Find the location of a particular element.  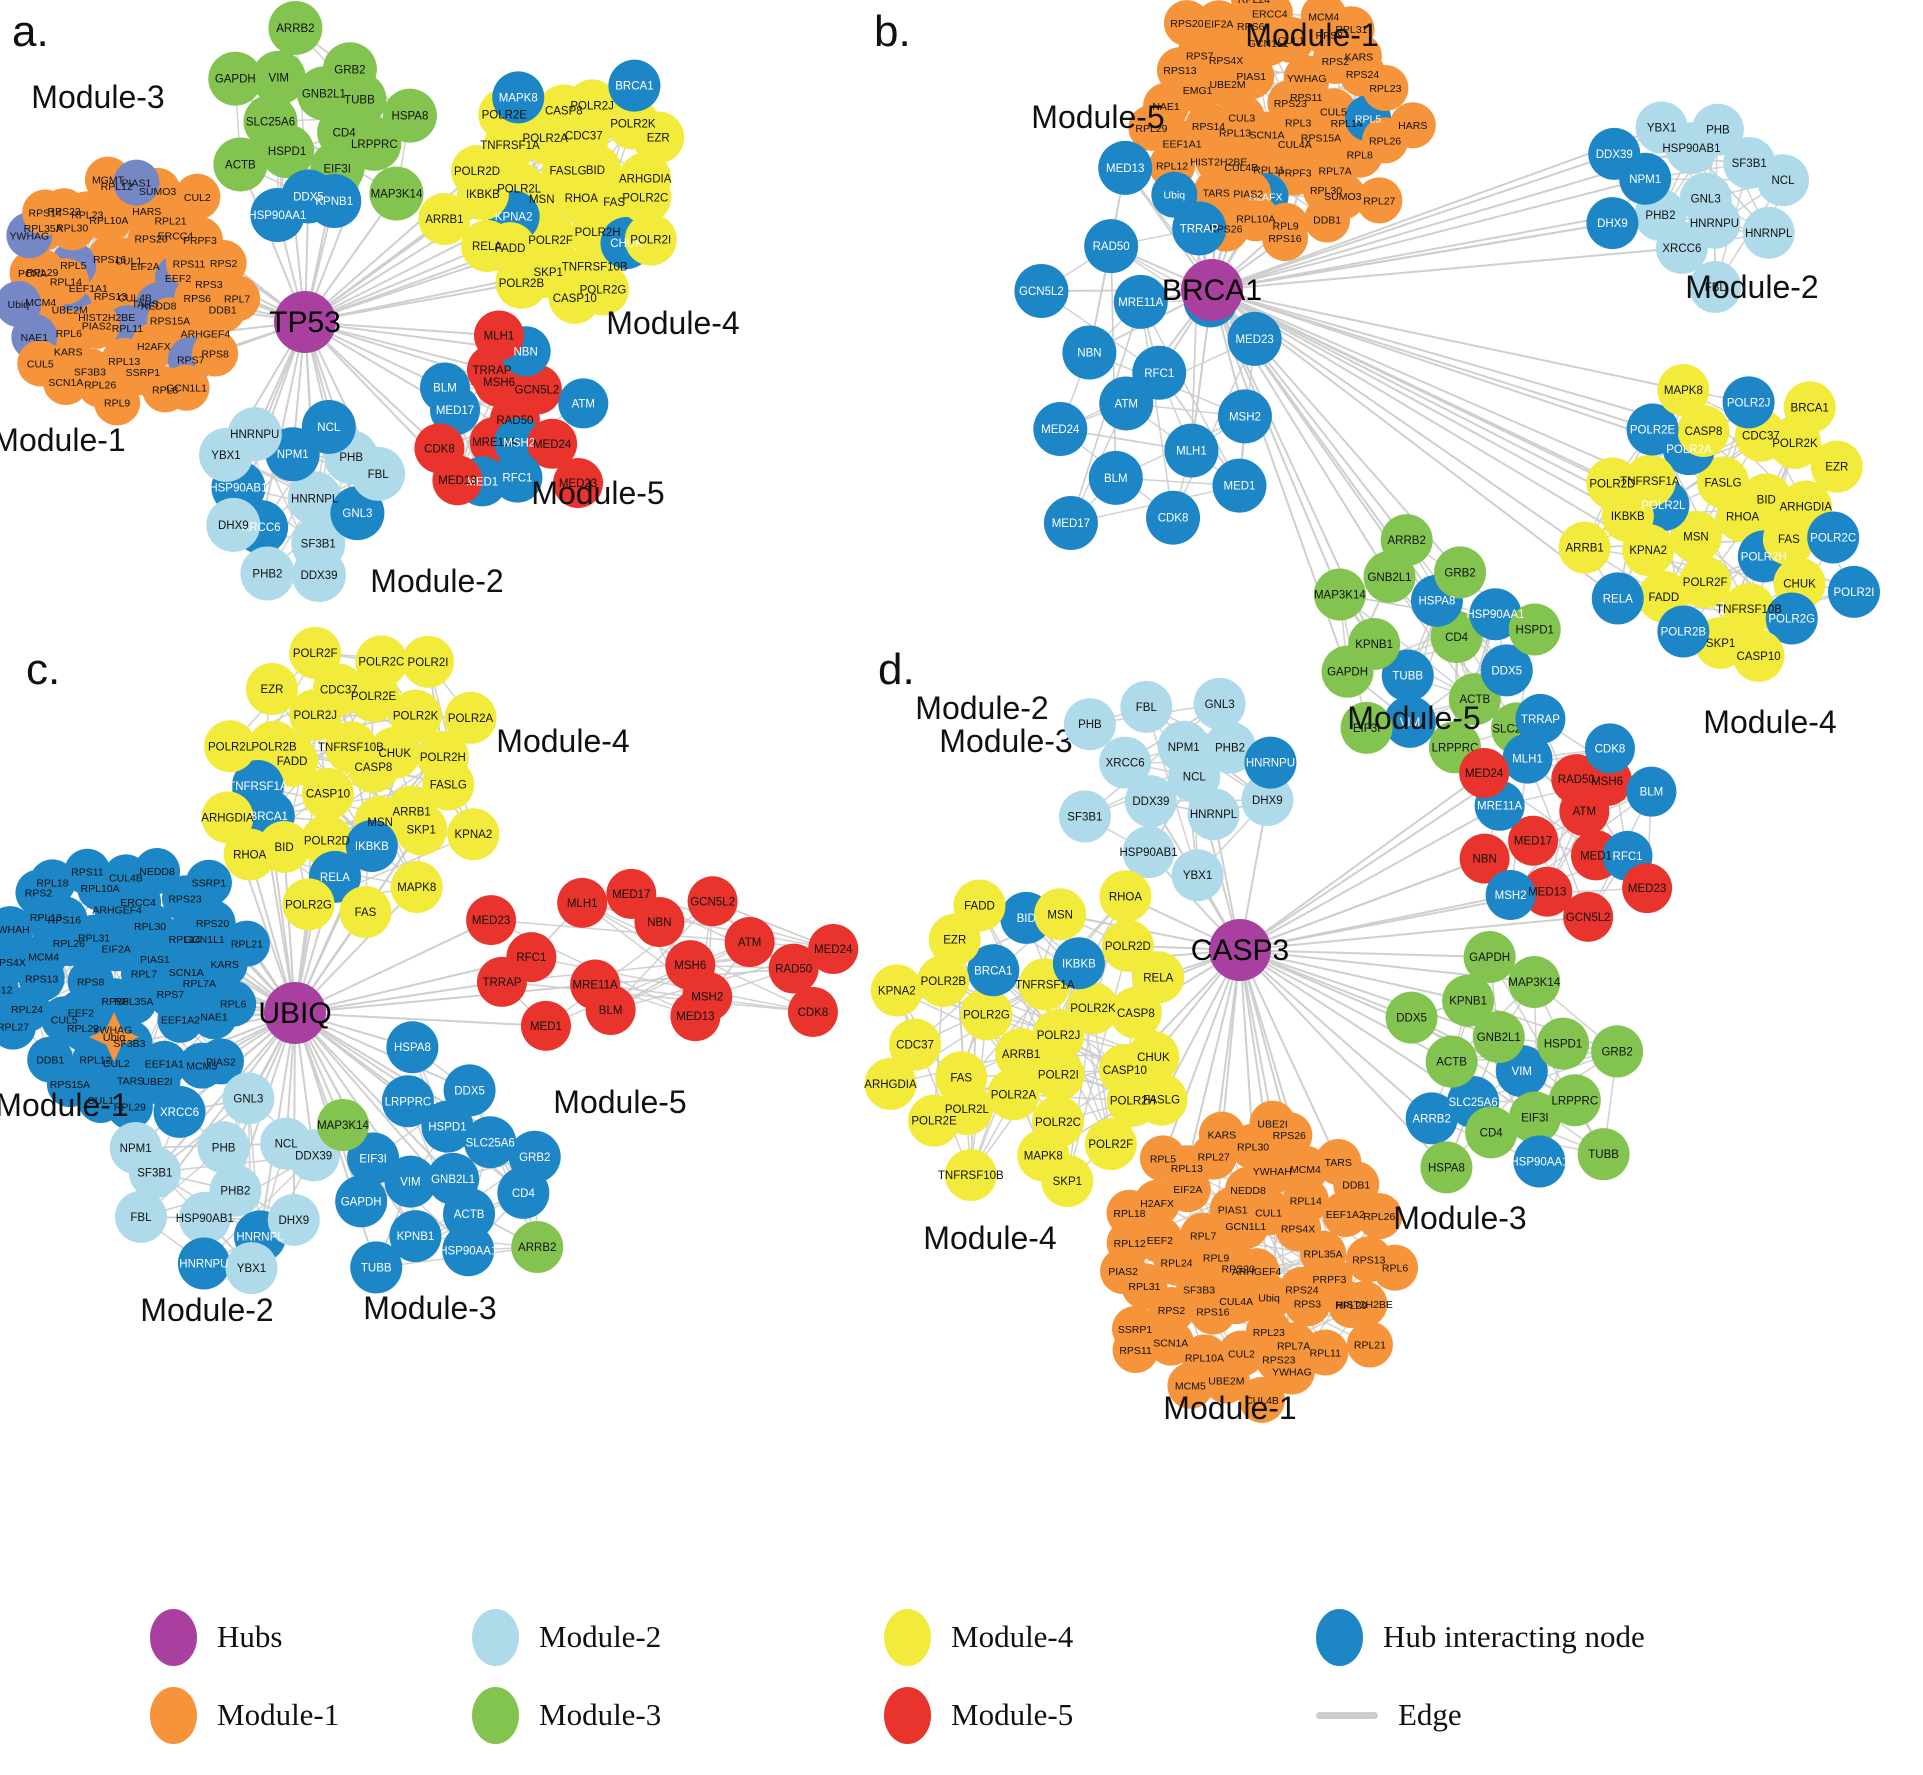

node-TUBB is located at coordinates (1603, 1154).